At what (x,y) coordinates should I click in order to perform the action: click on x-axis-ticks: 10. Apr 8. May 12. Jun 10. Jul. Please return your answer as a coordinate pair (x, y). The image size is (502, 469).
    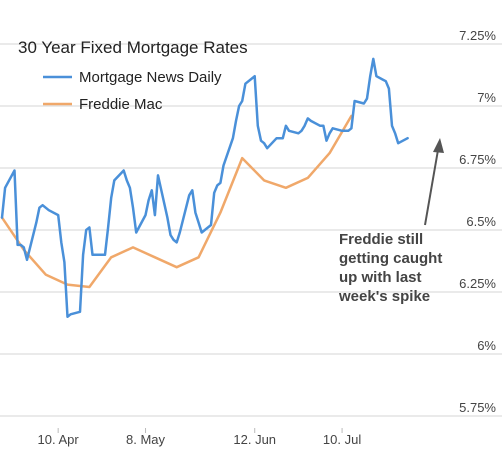
    Looking at the image, I should click on (199, 437).